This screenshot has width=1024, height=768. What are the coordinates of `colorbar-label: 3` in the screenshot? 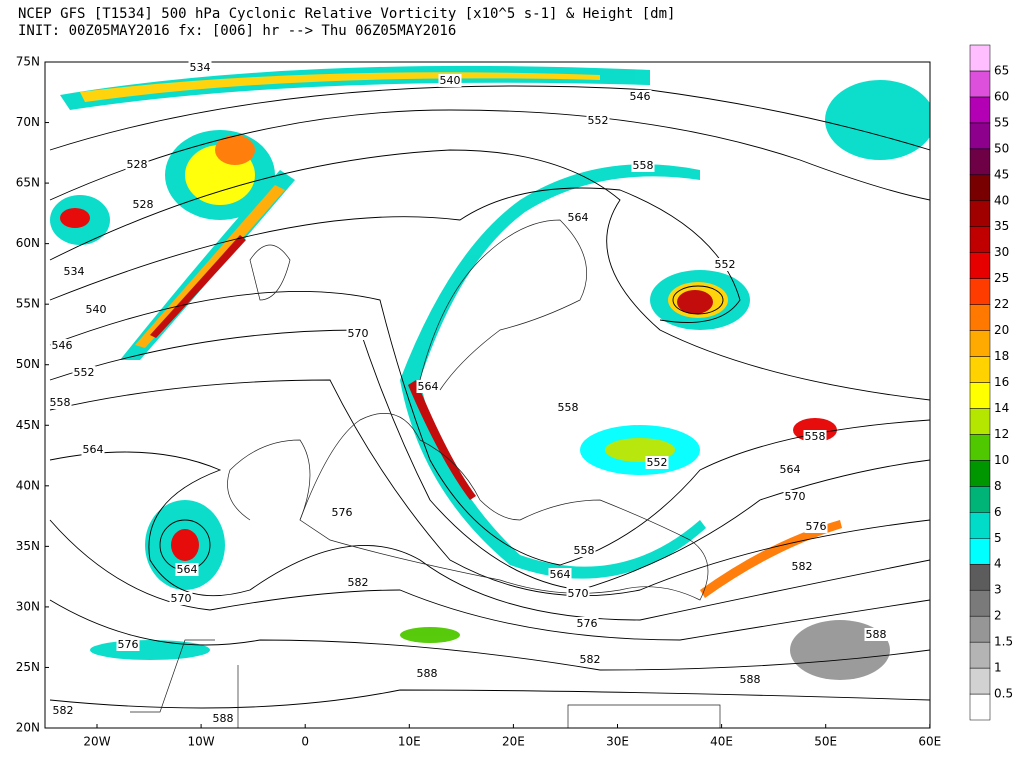 It's located at (998, 590).